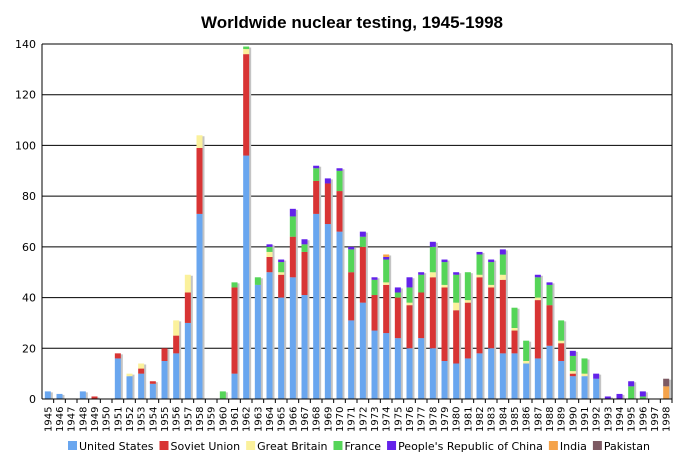 The image size is (682, 465). Describe the element at coordinates (293, 419) in the screenshot. I see `x-tick-label: 1966` at that location.